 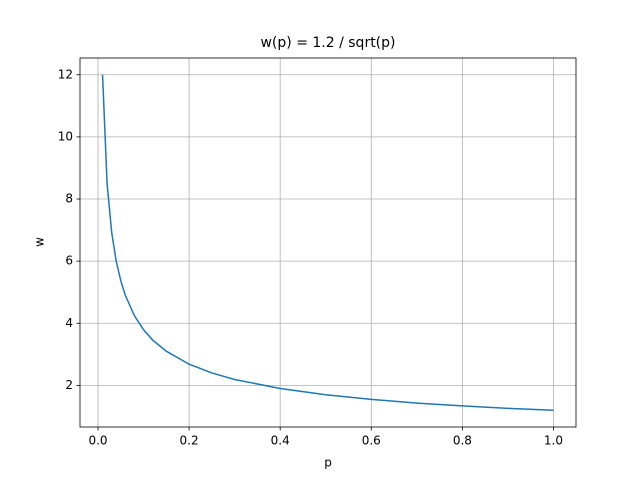 I want to click on chart-title: w(p) = 1.2 / sqrt(p), so click(x=327, y=43).